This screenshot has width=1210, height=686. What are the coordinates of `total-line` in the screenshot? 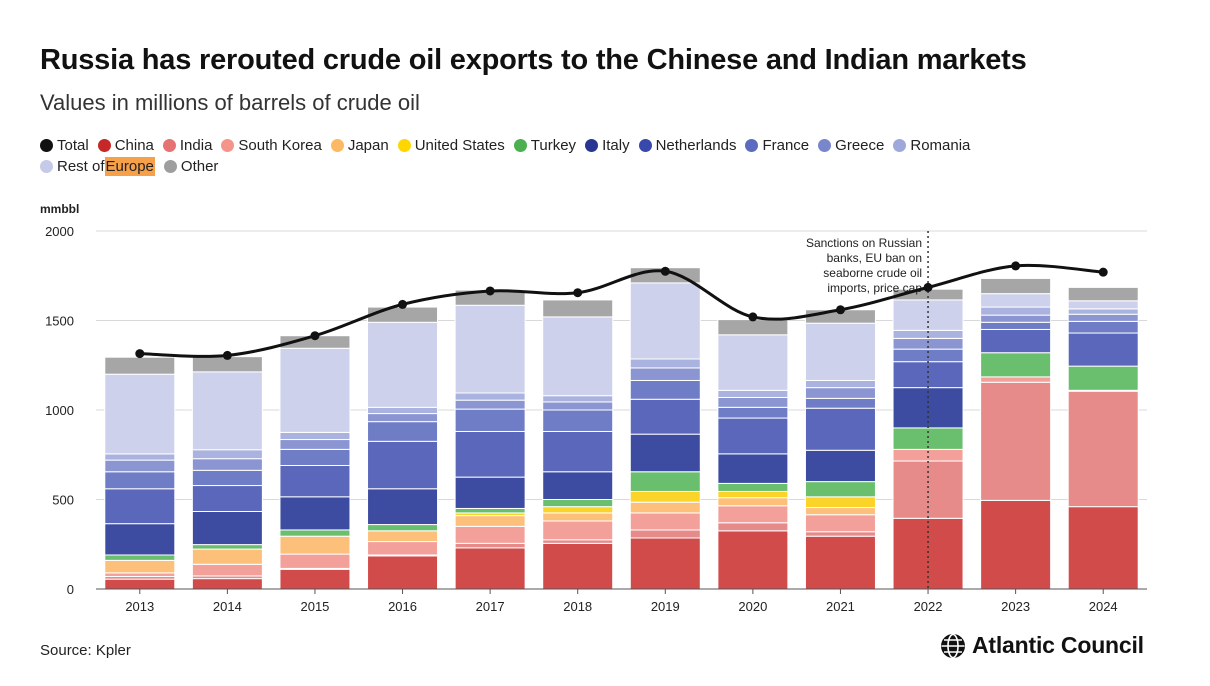 It's located at (621, 310).